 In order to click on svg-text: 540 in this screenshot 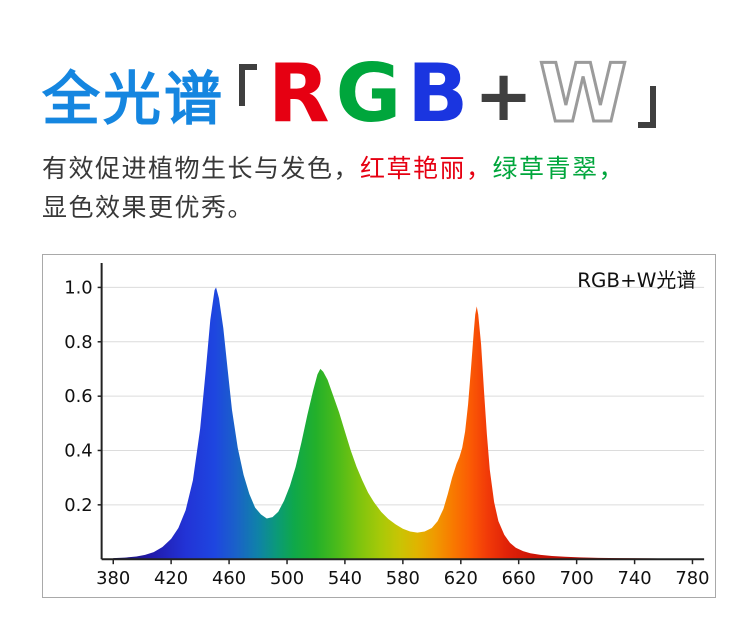, I will do `click(345, 578)`.